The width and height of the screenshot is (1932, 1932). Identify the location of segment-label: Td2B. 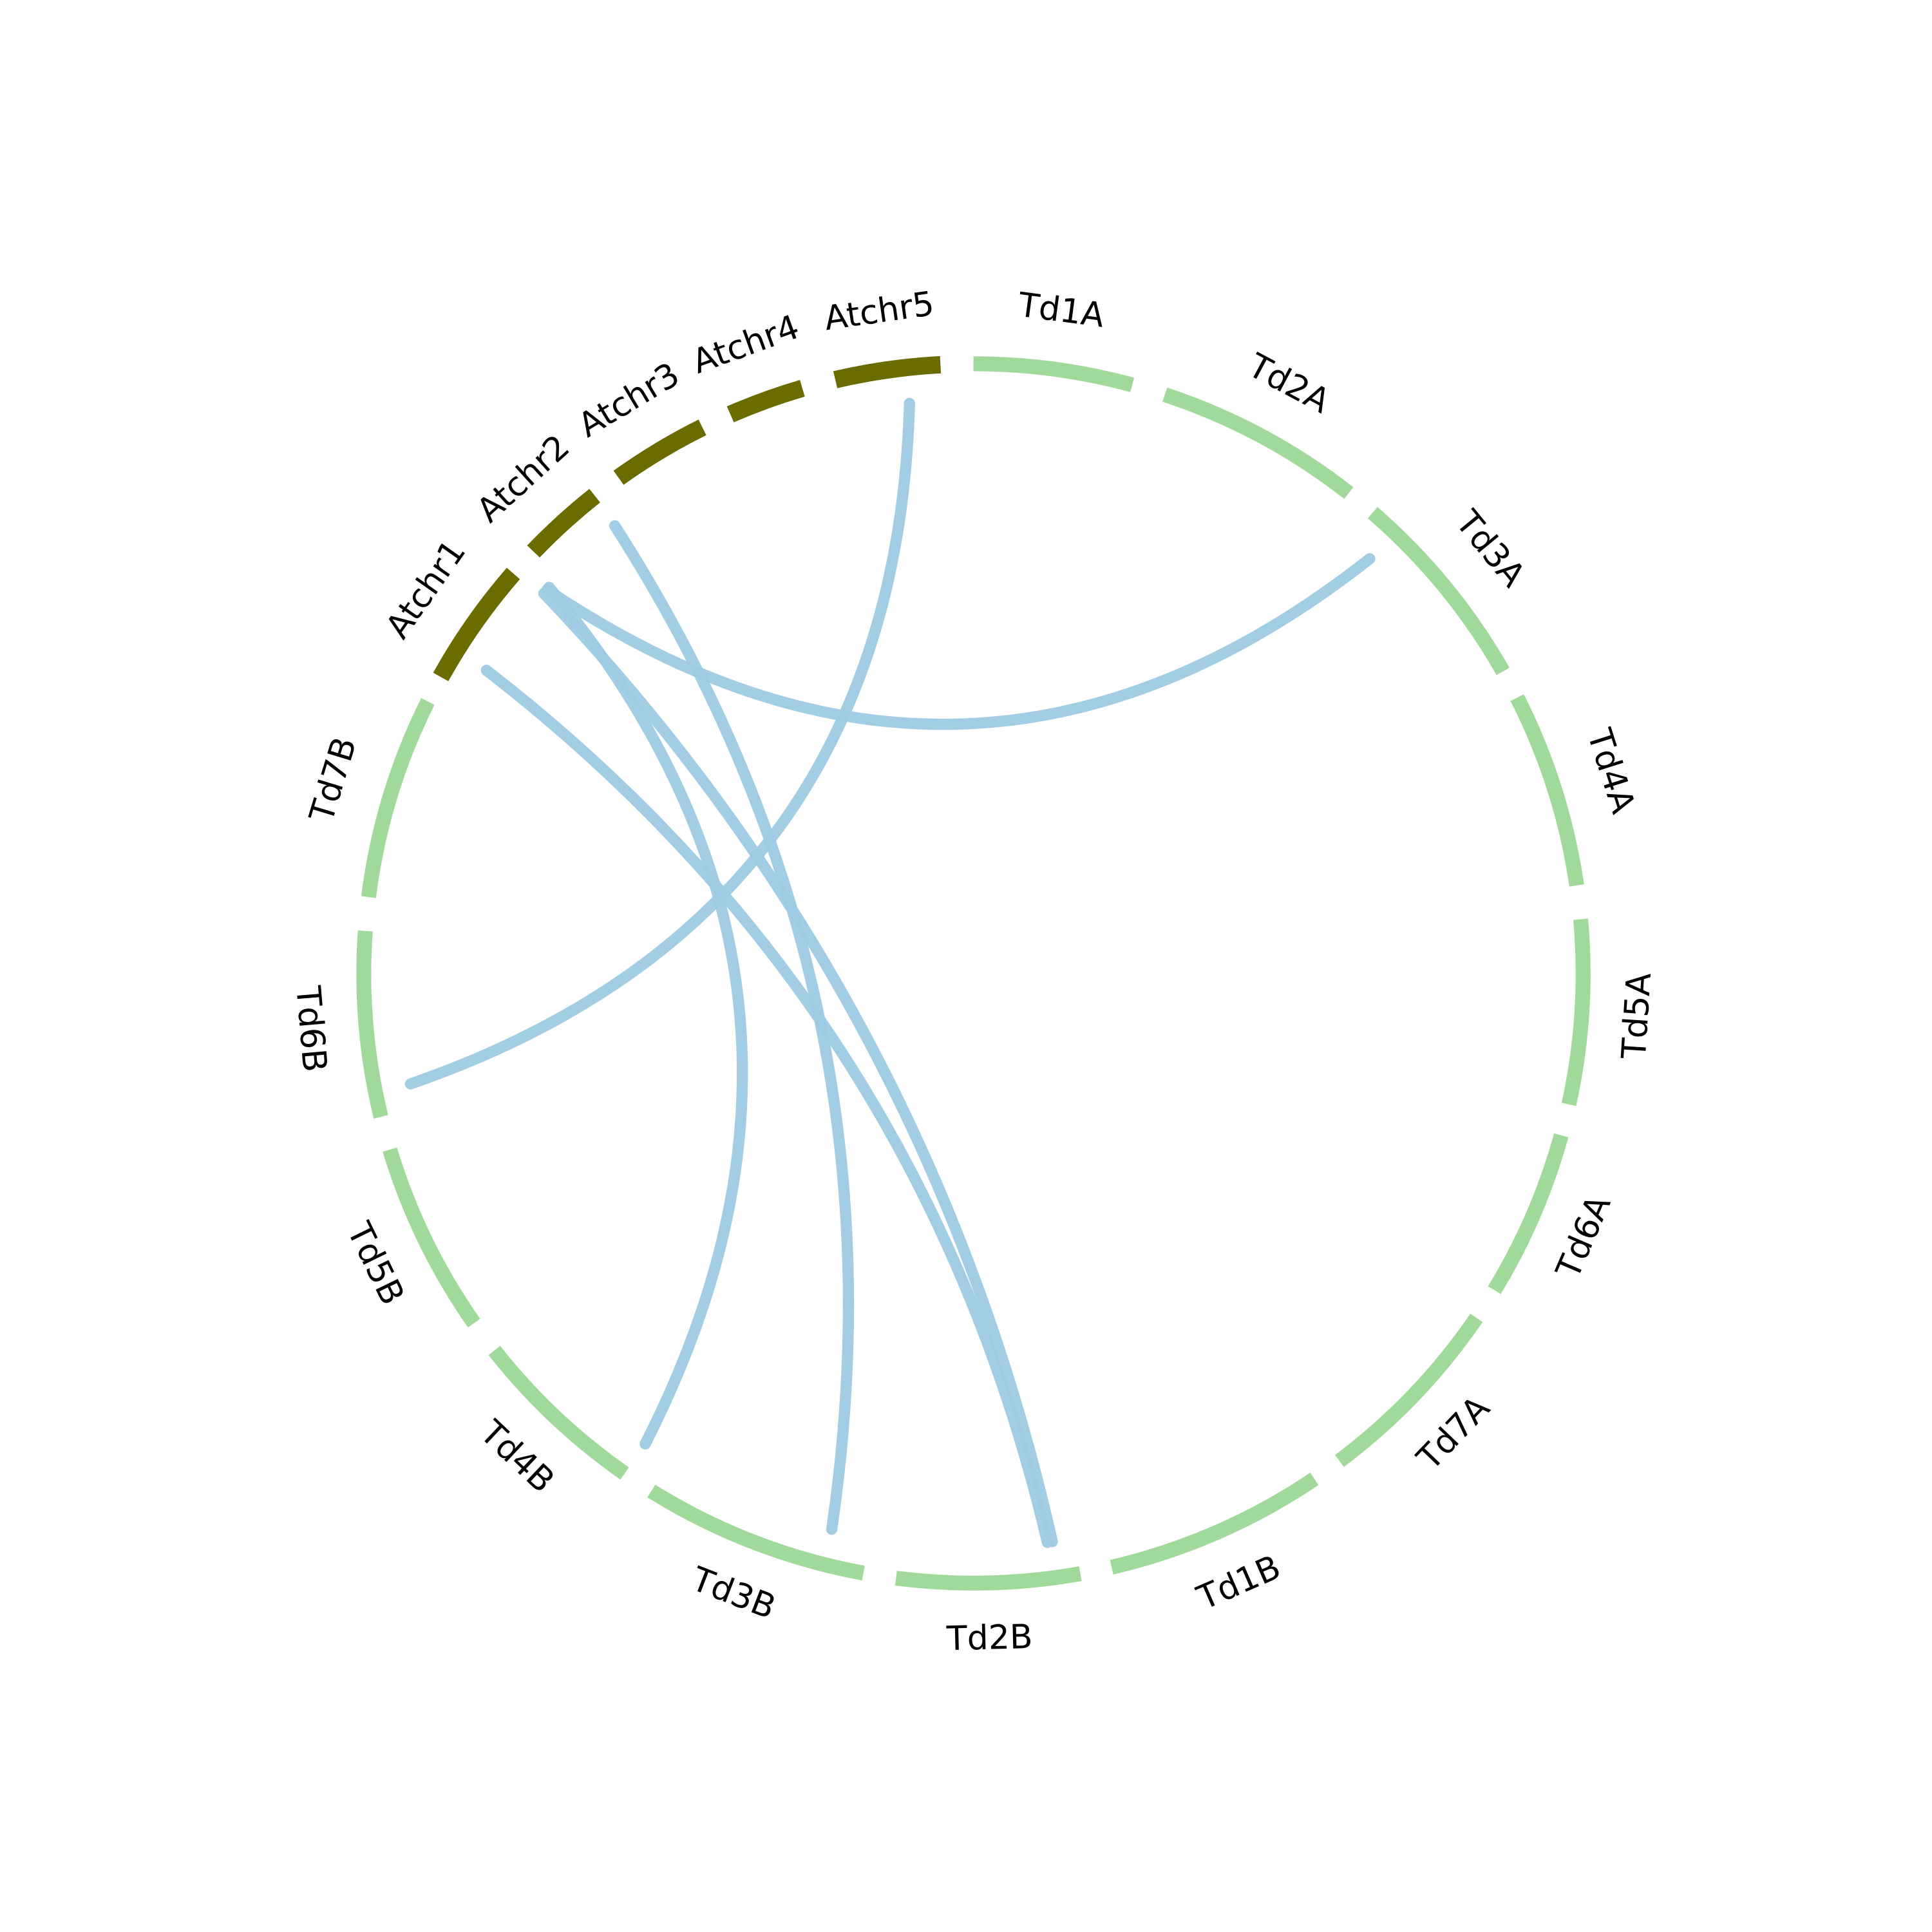
(989, 1638).